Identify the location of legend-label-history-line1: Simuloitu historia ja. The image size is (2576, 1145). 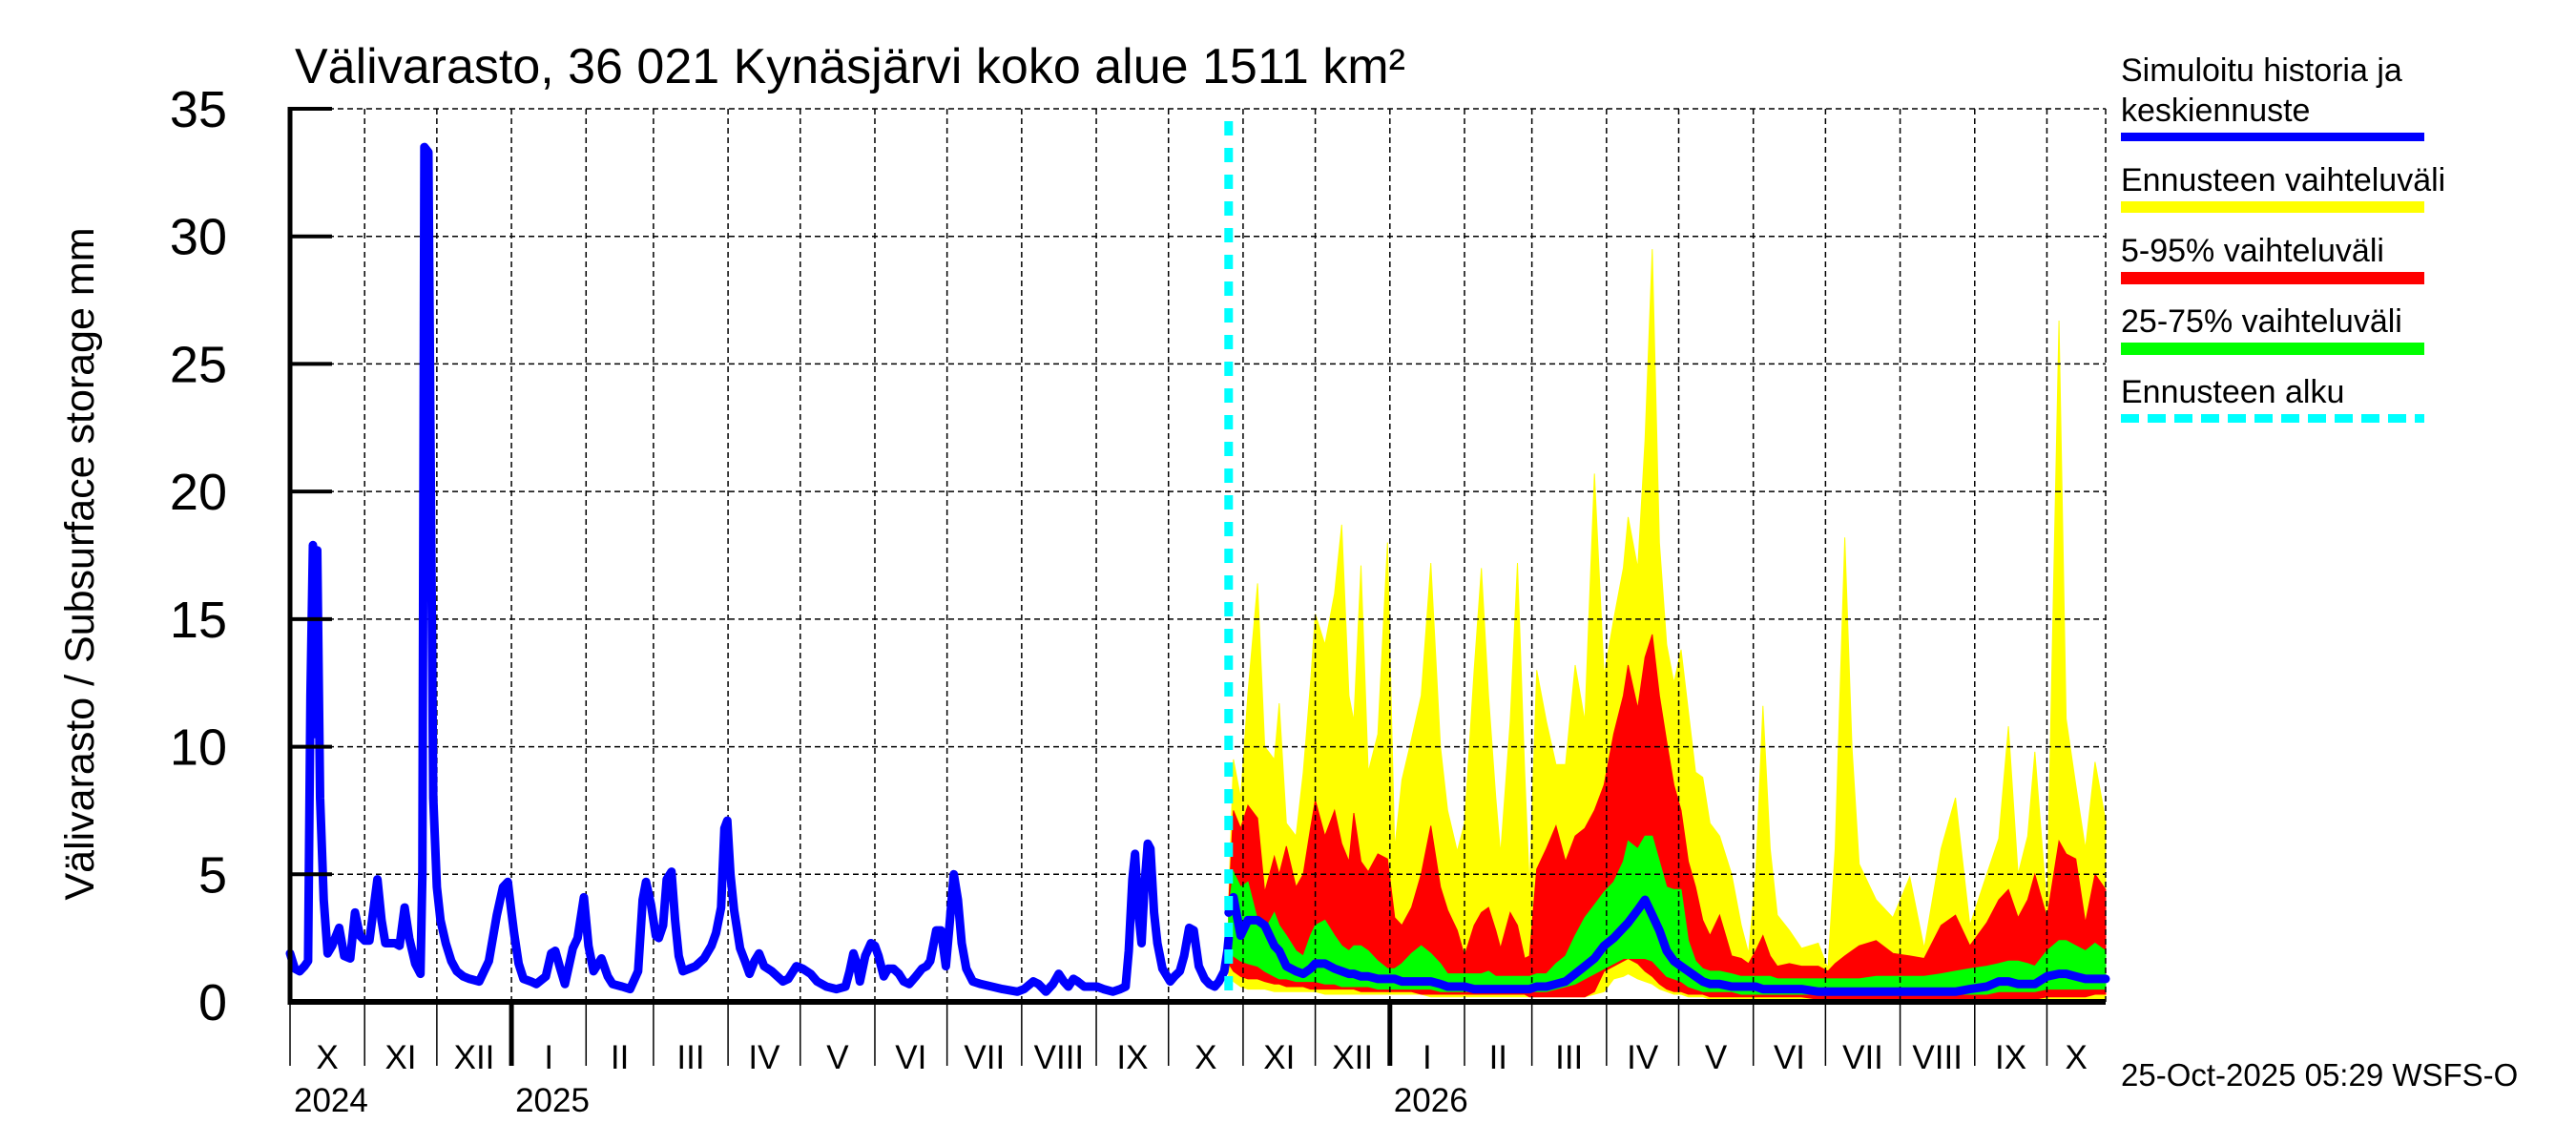
(2261, 70).